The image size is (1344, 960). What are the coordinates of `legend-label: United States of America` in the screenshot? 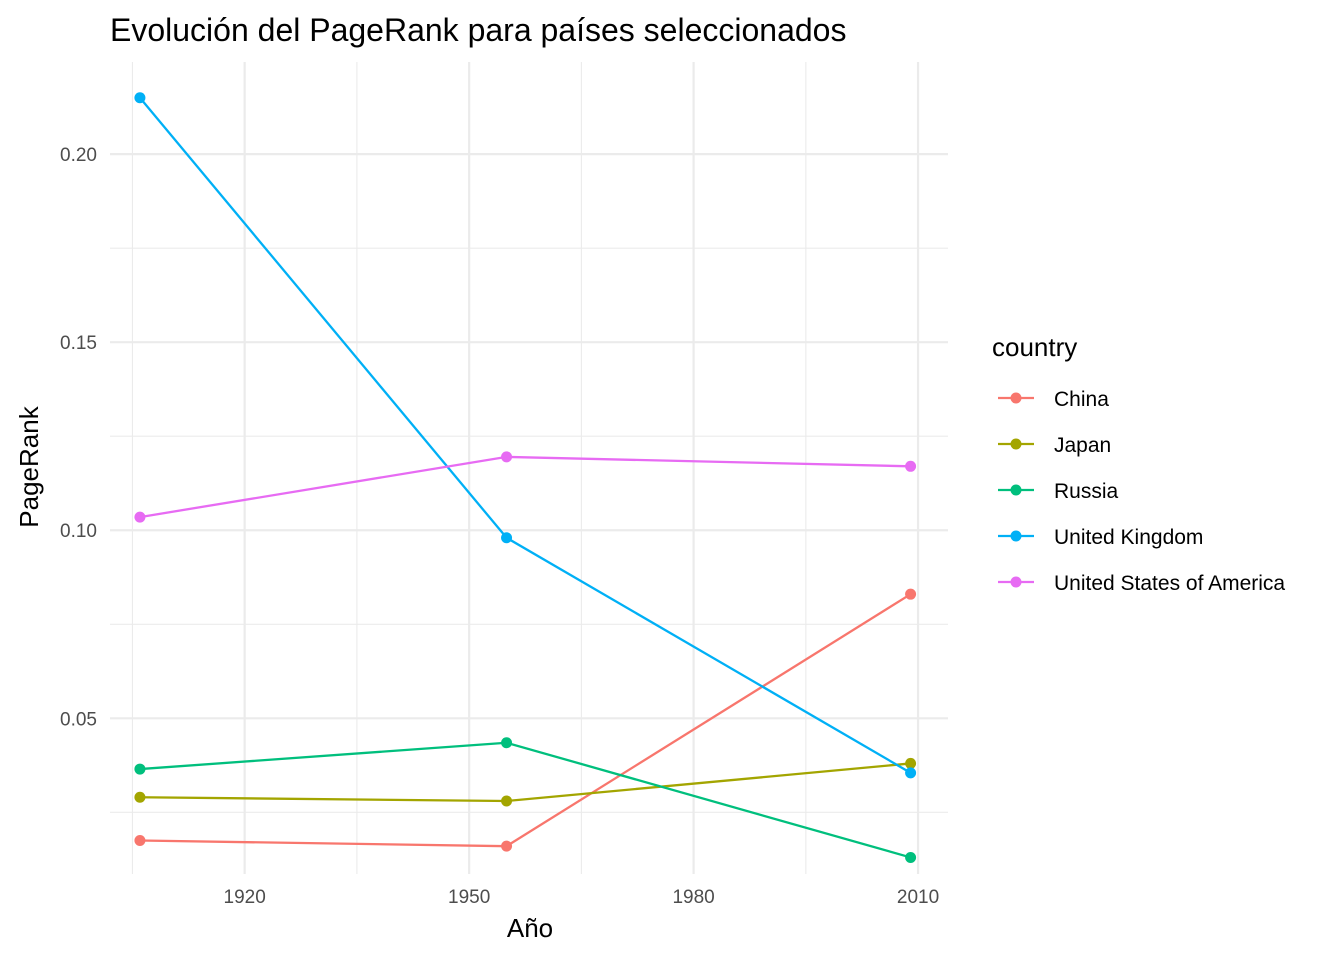 It's located at (1169, 583).